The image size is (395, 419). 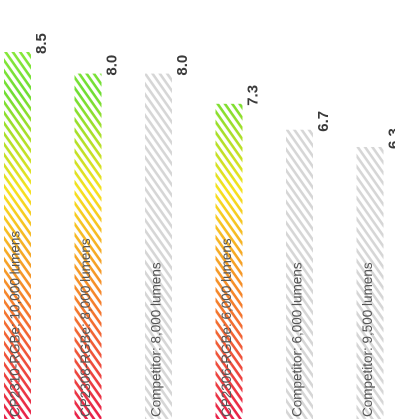 What do you see at coordinates (112, 65) in the screenshot?
I see `value-label-2: 8.0` at bounding box center [112, 65].